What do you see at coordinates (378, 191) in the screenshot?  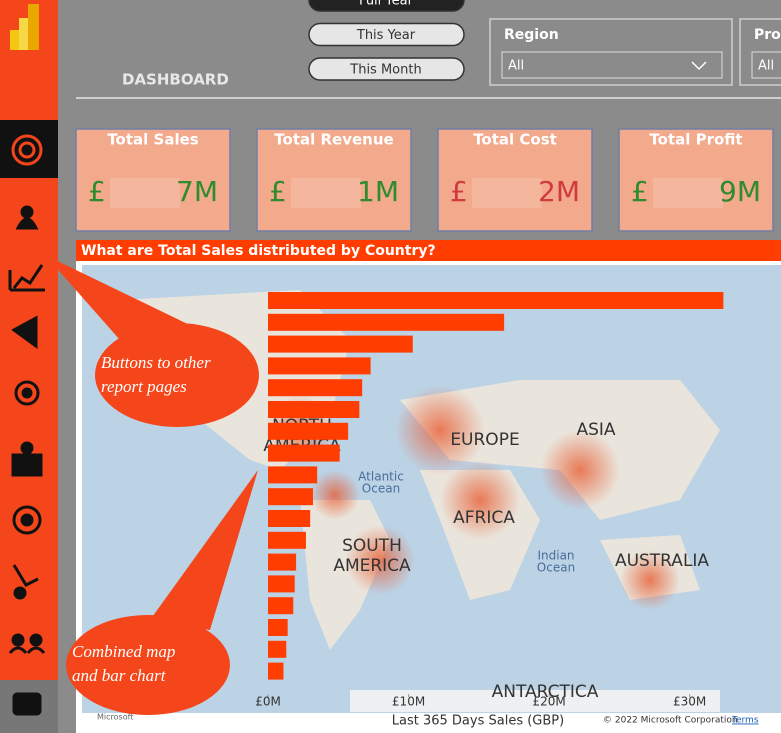 I see `kpi-suffix: 1M` at bounding box center [378, 191].